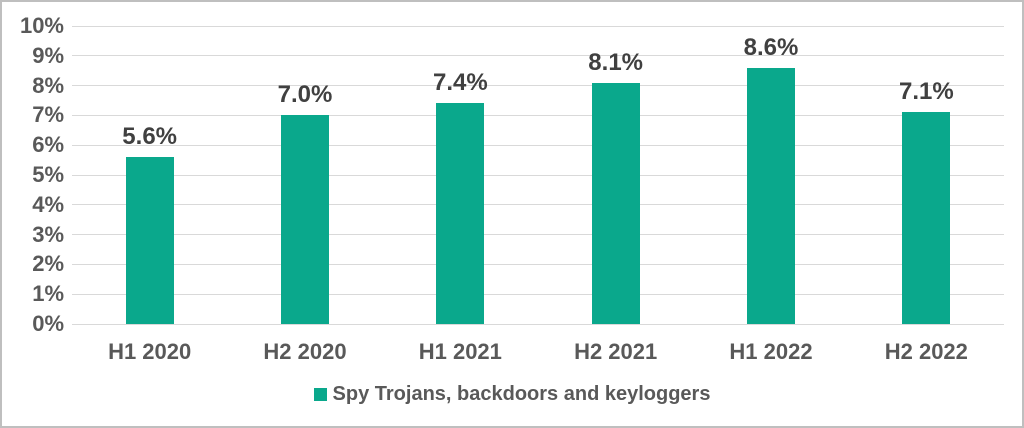 This screenshot has width=1024, height=428. Describe the element at coordinates (521, 394) in the screenshot. I see `legend-label: Spy Trojans, backdoors and keyloggers` at that location.